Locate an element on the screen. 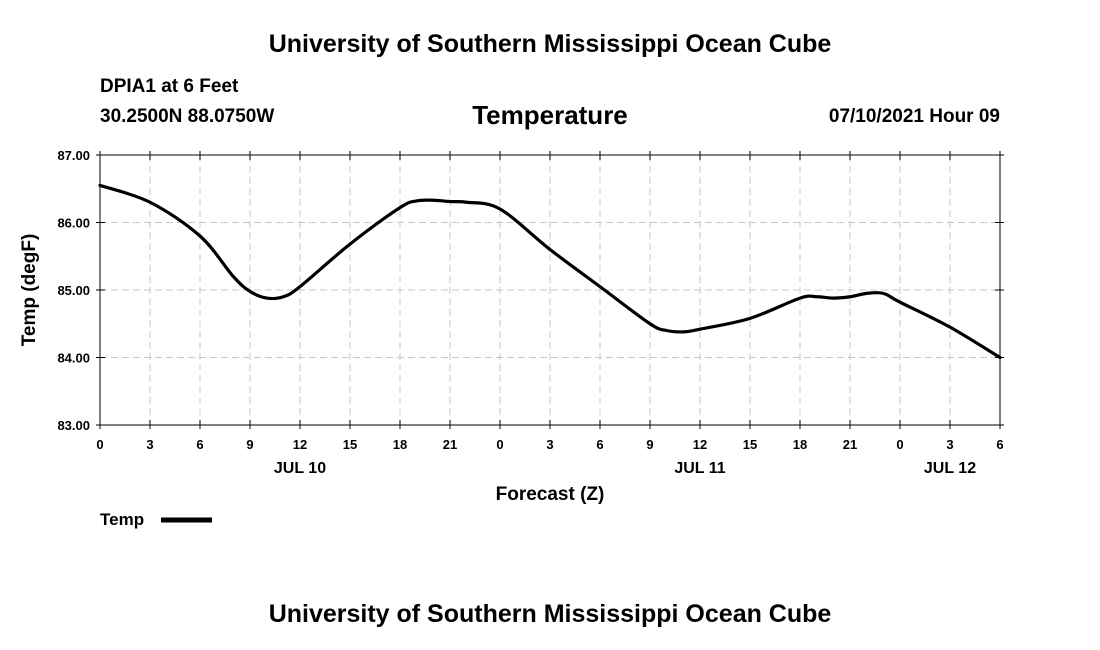 This screenshot has width=1100, height=650. y-tick-label: 86.00 is located at coordinates (73, 223).